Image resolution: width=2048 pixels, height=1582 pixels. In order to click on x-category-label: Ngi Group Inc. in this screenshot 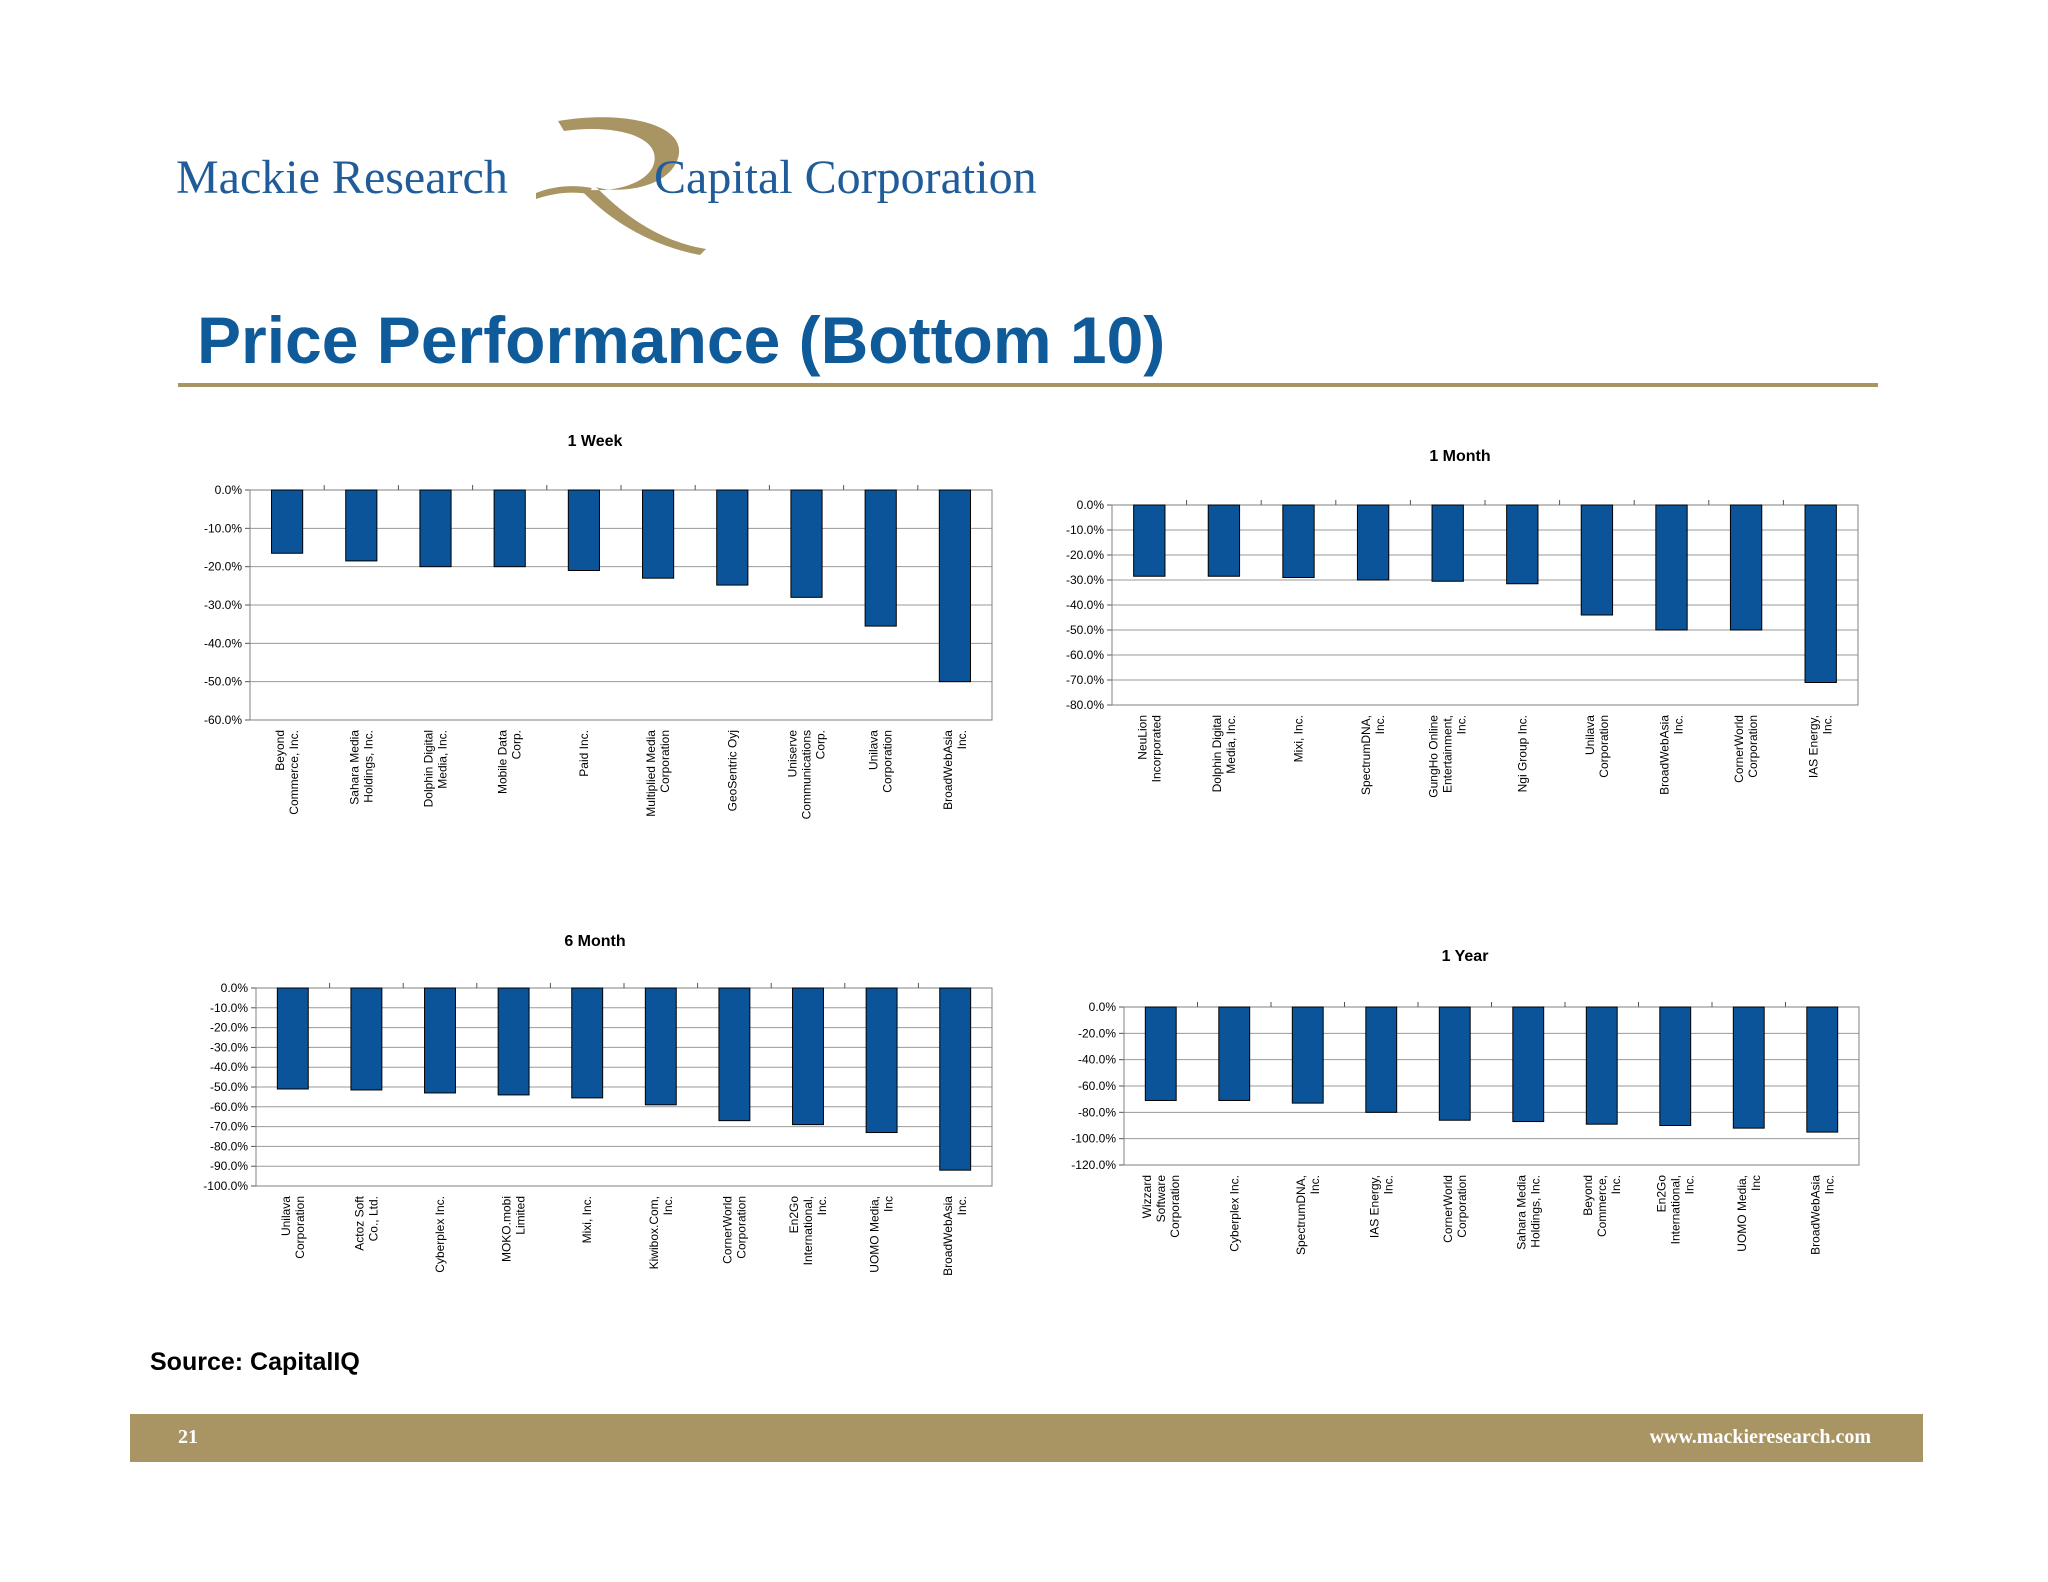, I will do `click(1522, 753)`.